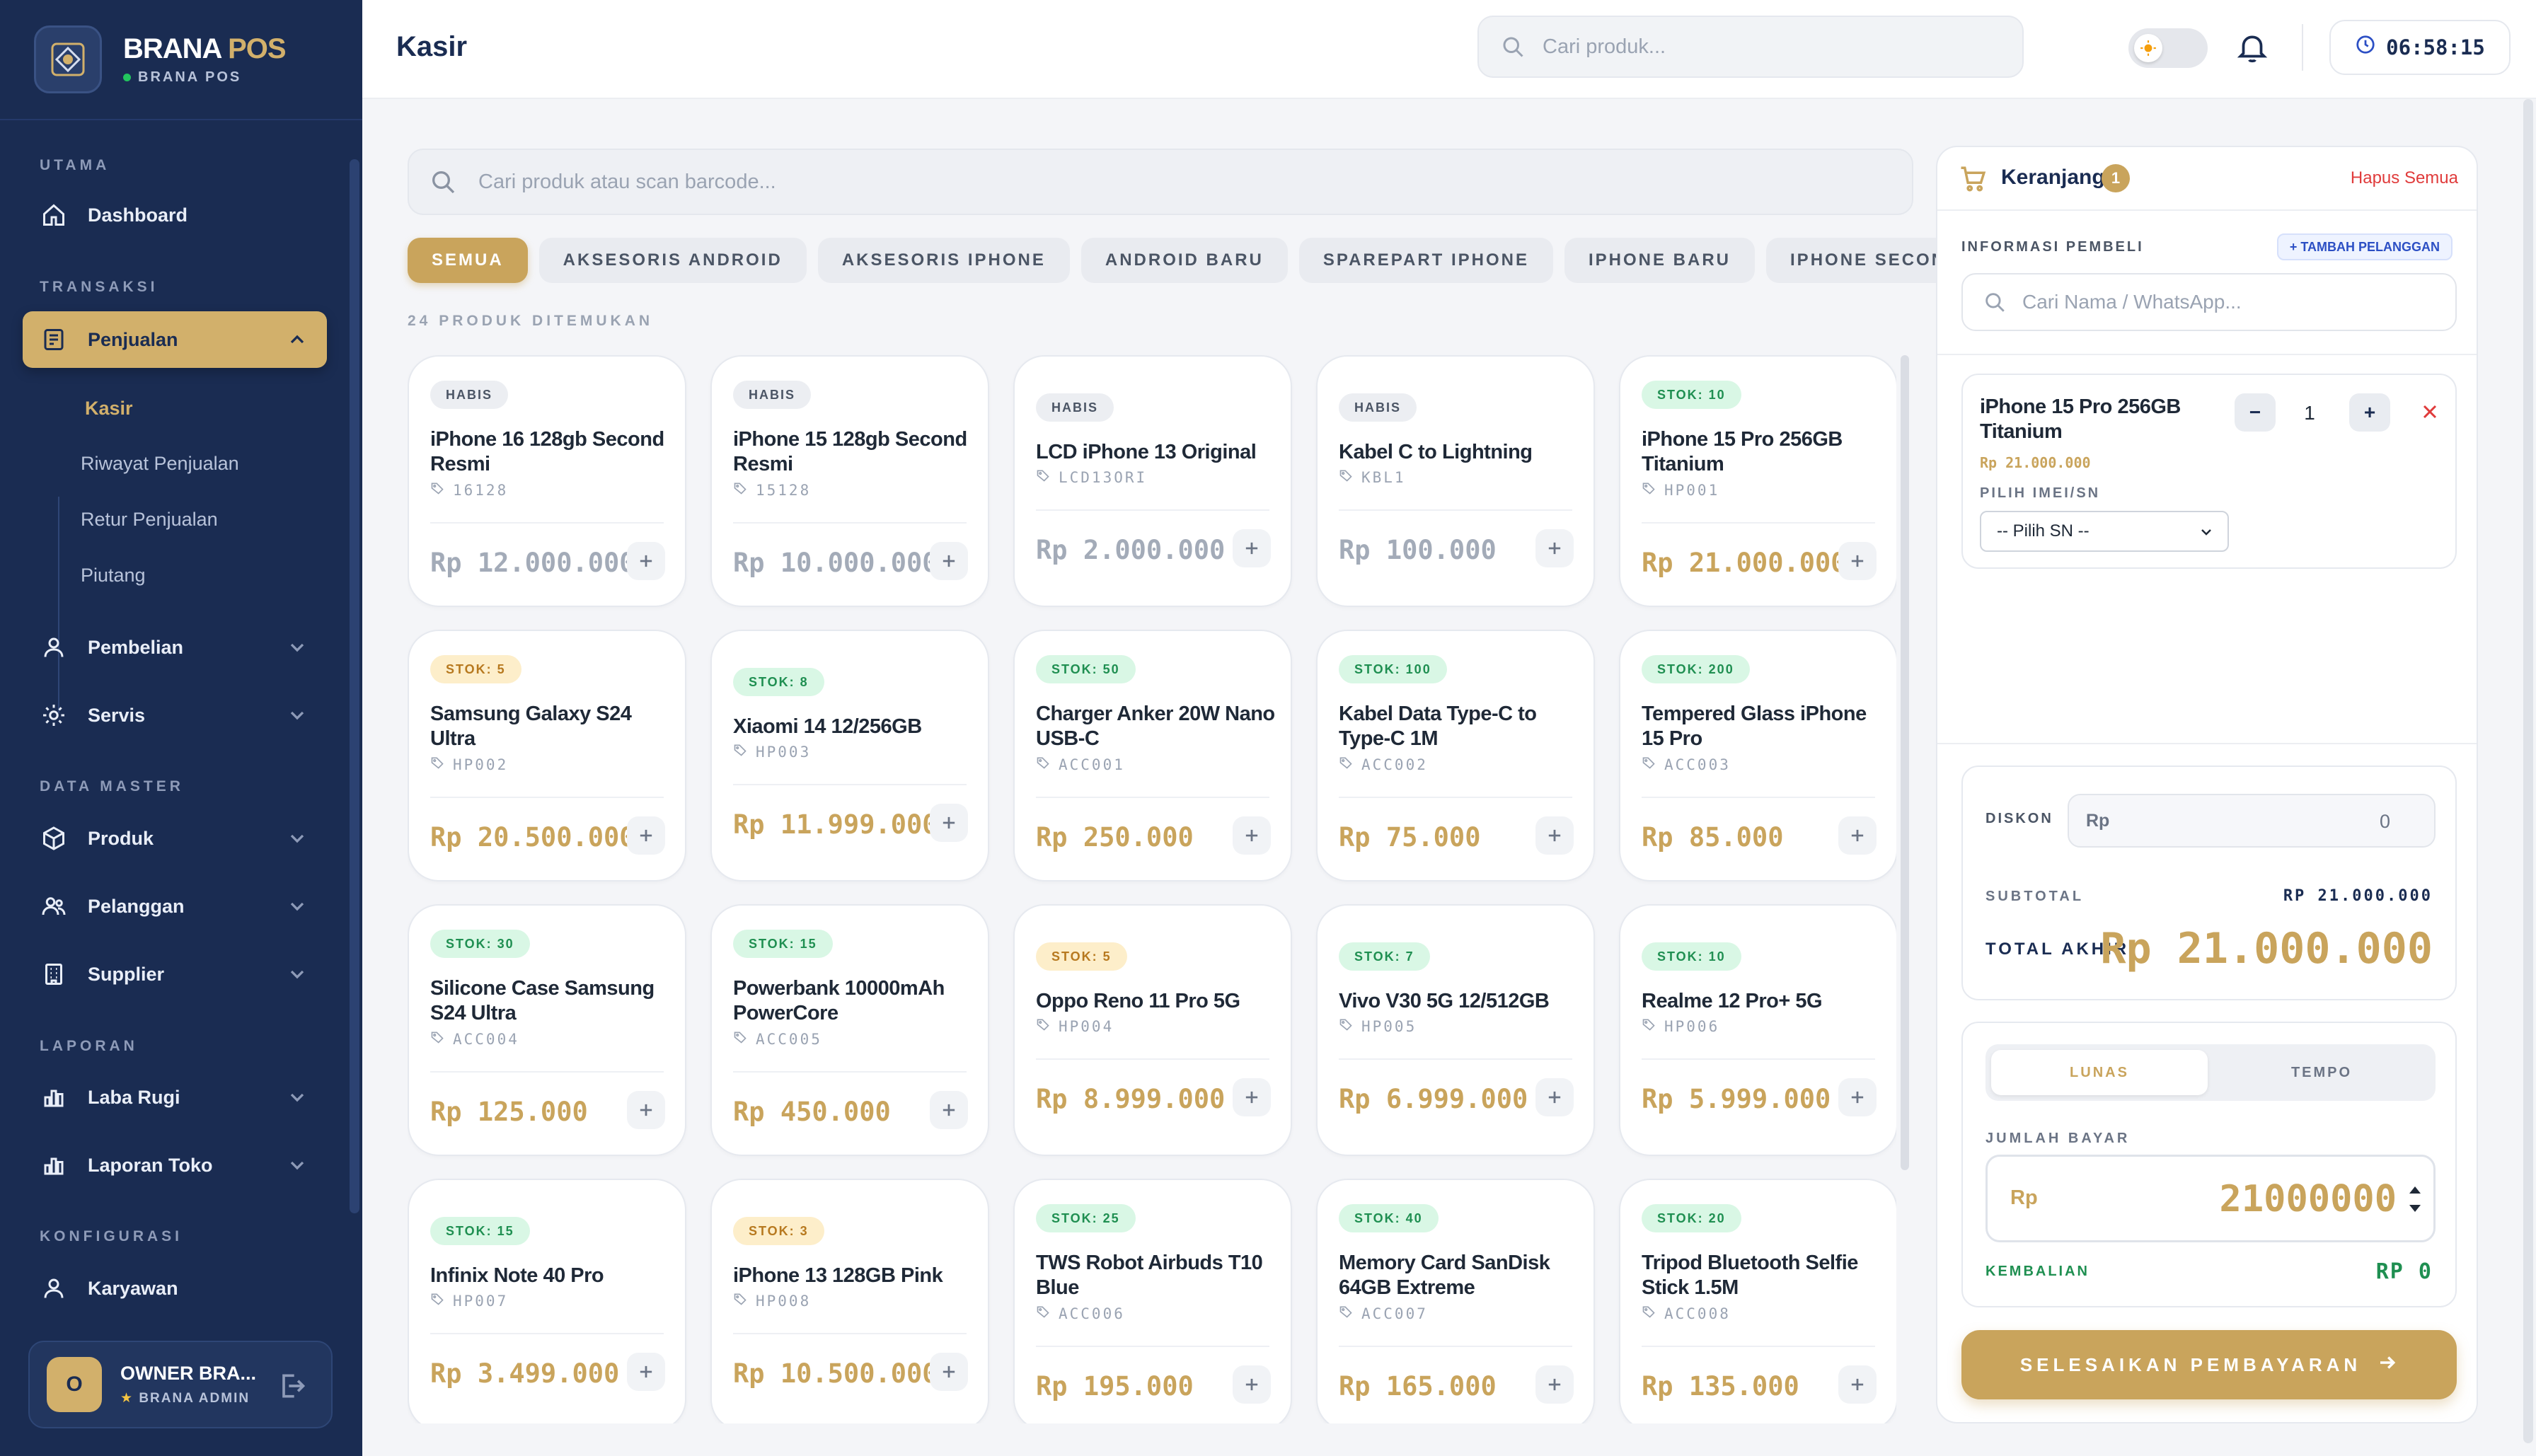 The height and width of the screenshot is (1456, 2536). What do you see at coordinates (175, 907) in the screenshot?
I see `sidebar-item-pelanggan: Pelanggan` at bounding box center [175, 907].